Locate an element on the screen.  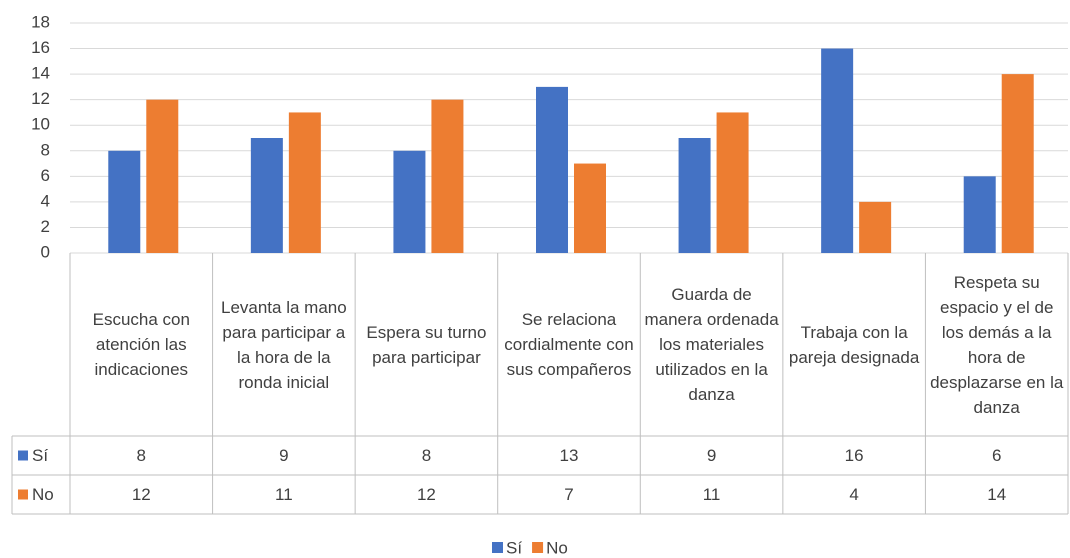
y-tick-label: 10 is located at coordinates (40, 124).